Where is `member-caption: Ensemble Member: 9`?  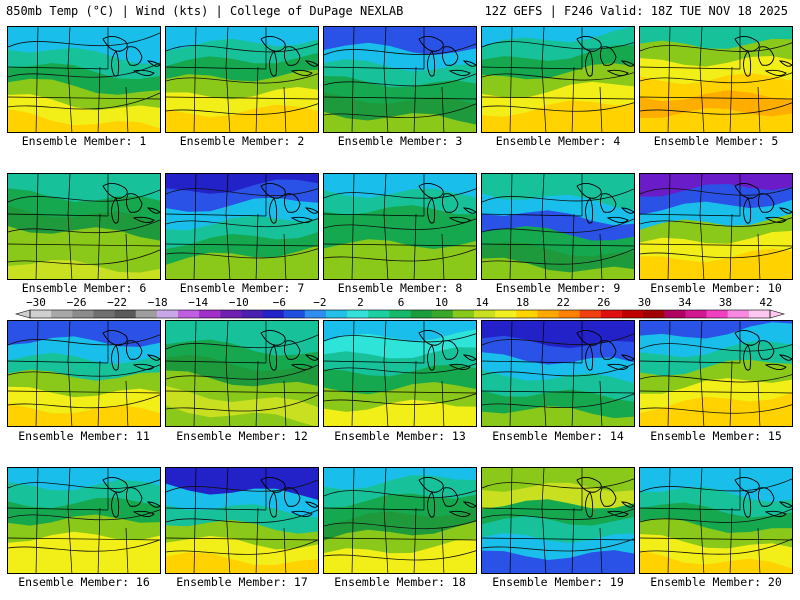
member-caption: Ensemble Member: 9 is located at coordinates (558, 288).